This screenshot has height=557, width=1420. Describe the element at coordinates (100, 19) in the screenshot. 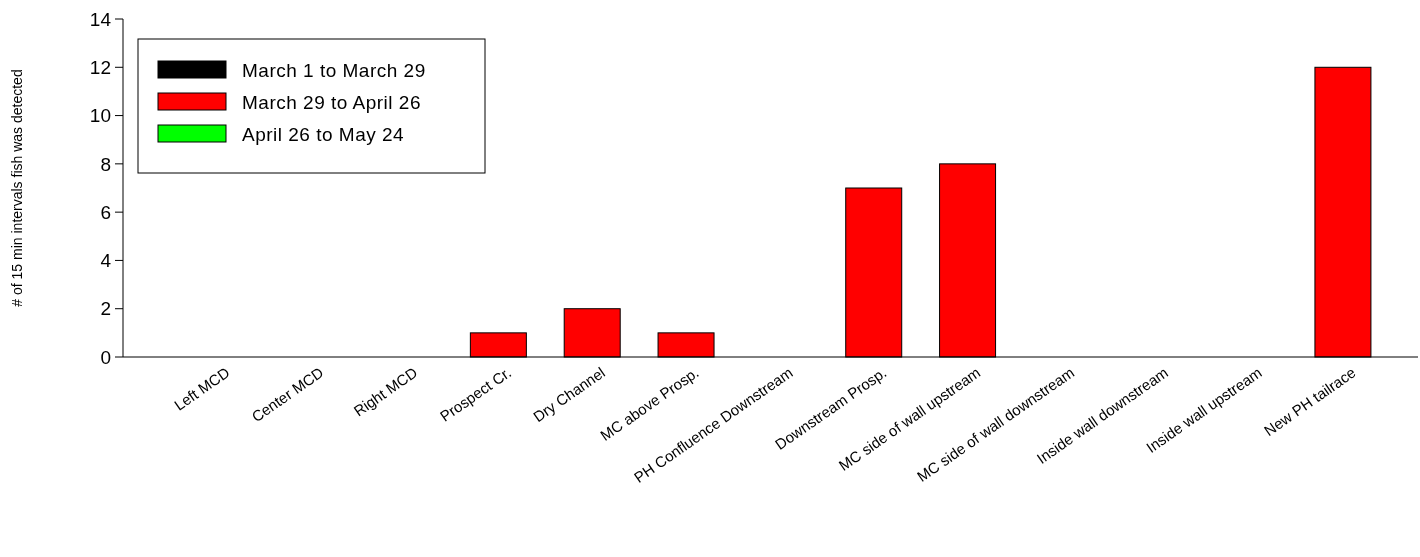

I see `y-tick-label: 14` at that location.